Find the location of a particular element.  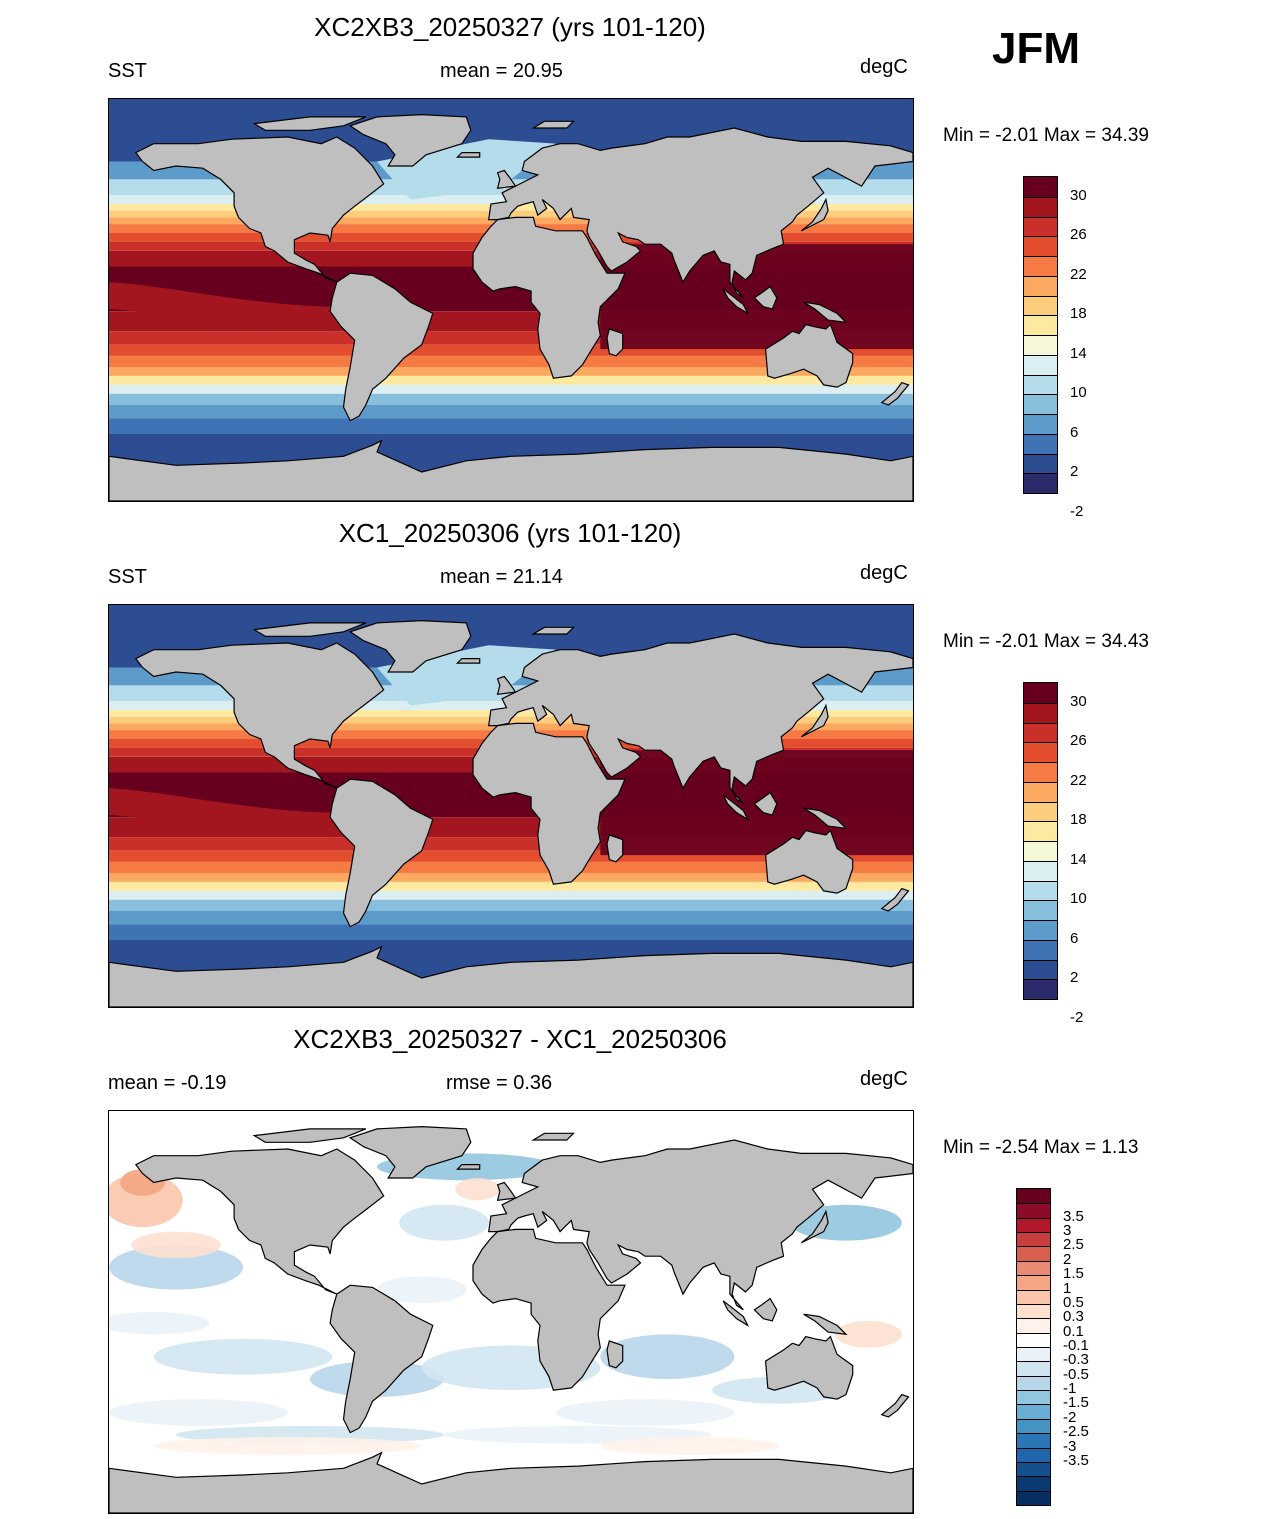

panel-2-title: XC1_20250306 (yrs 101-120) is located at coordinates (510, 533).